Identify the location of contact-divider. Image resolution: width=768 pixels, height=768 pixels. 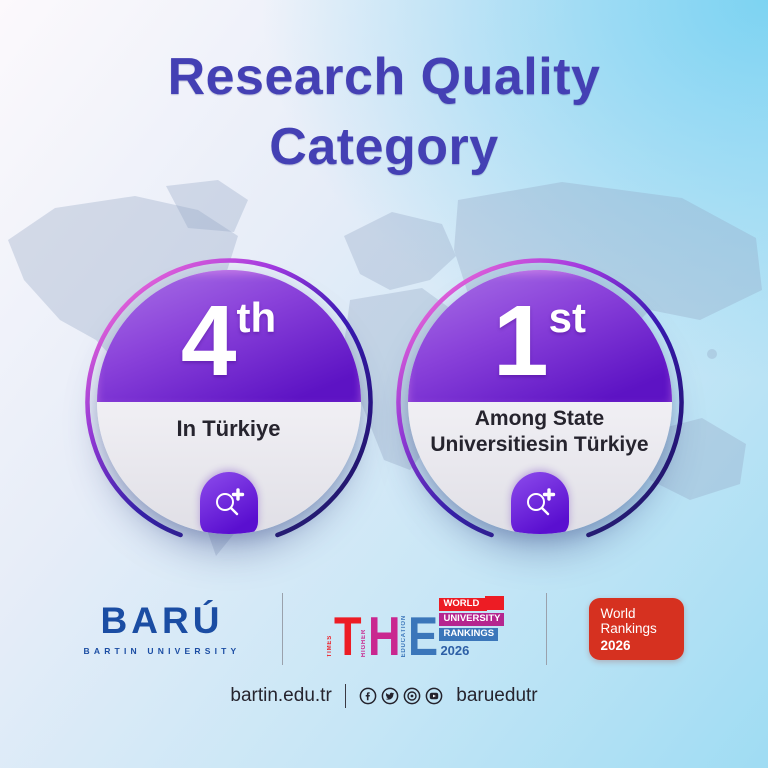
(345, 696).